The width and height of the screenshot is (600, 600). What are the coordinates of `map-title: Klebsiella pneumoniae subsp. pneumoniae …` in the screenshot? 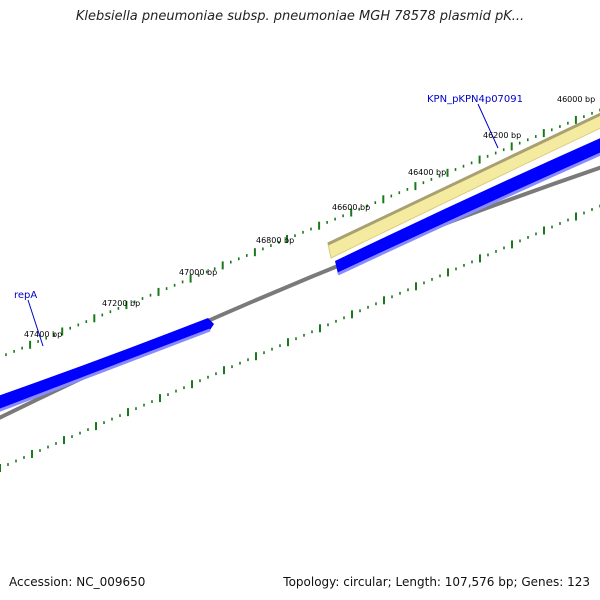 It's located at (300, 16).